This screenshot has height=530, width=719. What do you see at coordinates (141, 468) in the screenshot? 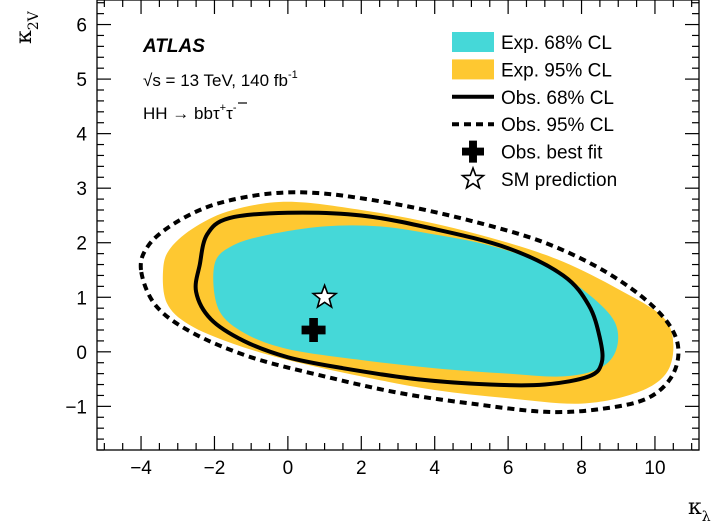
I see `x-tick-label: −4` at bounding box center [141, 468].